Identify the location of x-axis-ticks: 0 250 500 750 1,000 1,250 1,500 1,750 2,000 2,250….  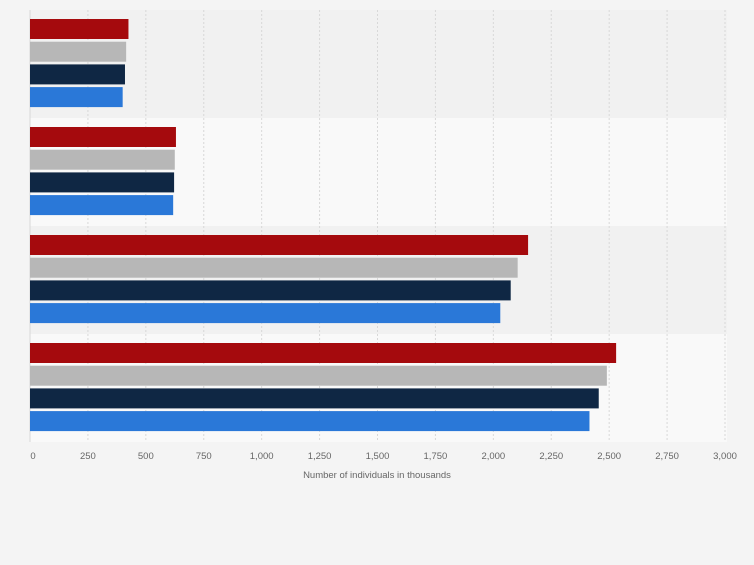
(383, 456).